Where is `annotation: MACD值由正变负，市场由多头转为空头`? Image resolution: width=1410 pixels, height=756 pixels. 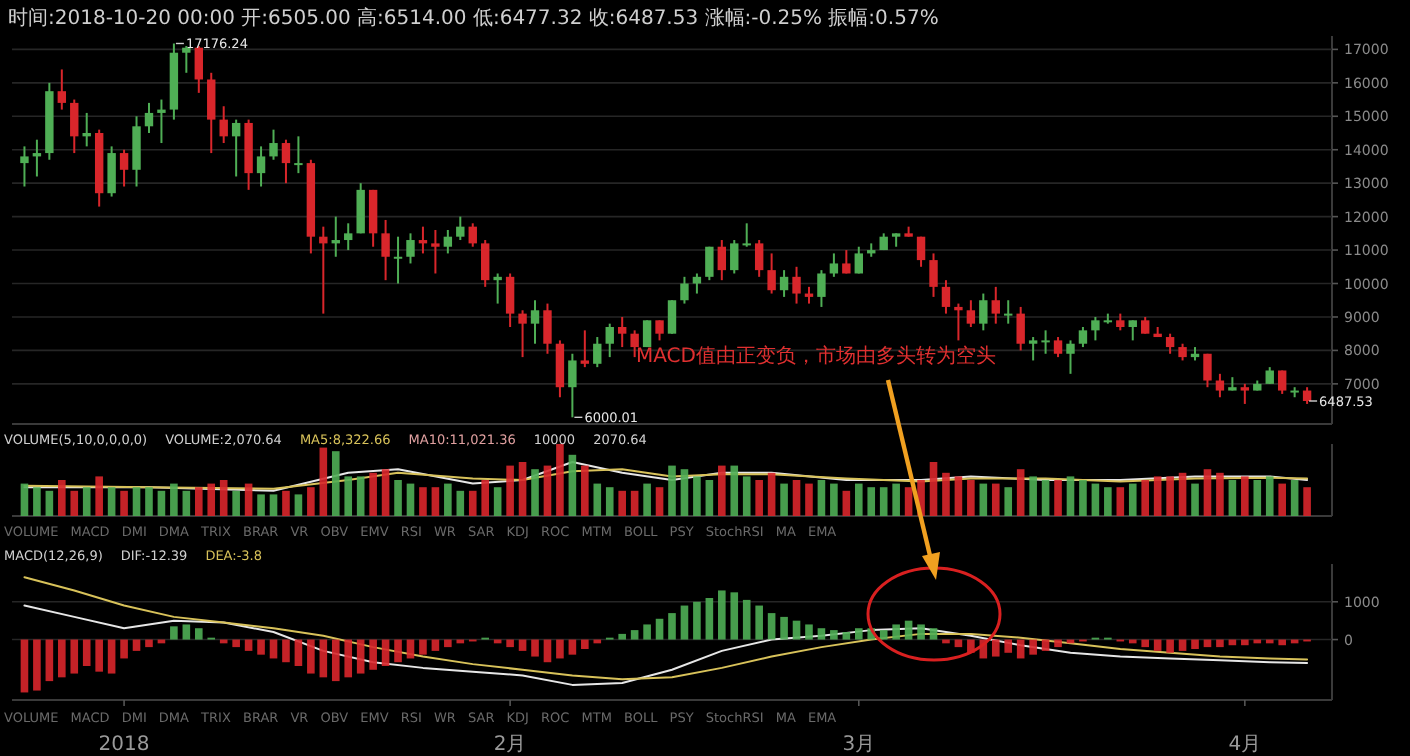 annotation: MACD值由正变负，市场由多头转为空头 is located at coordinates (816, 356).